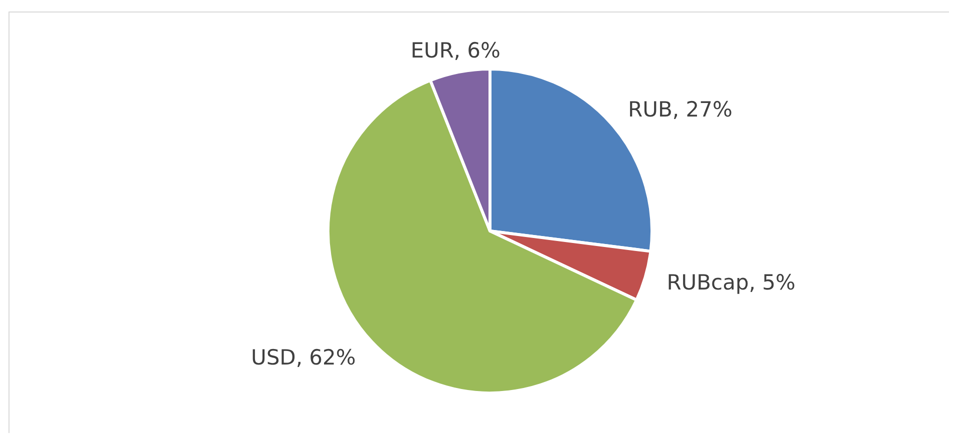  I want to click on data-label: , 5%, so click(772, 282).